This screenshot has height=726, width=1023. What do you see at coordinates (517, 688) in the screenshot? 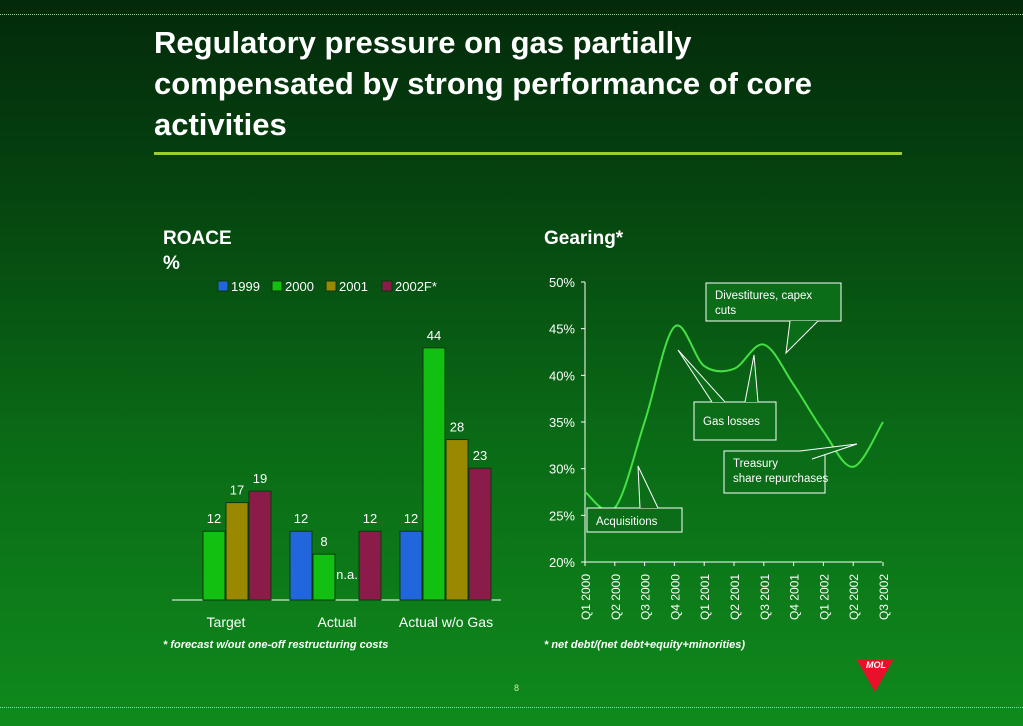
I see `page-number: 8` at bounding box center [517, 688].